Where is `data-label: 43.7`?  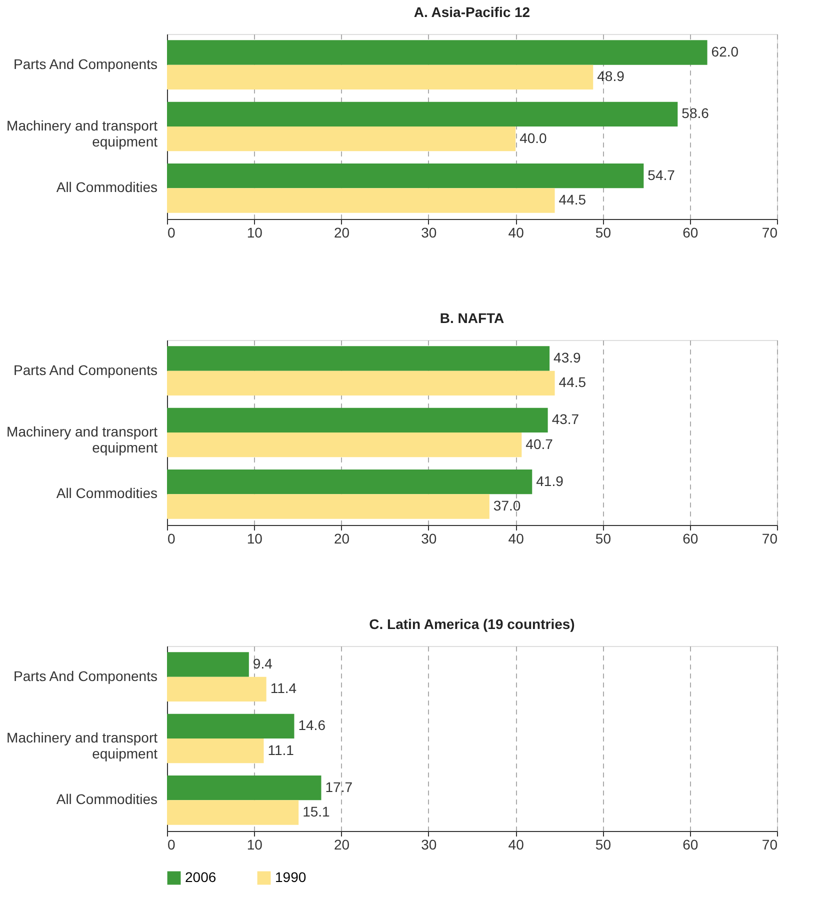
data-label: 43.7 is located at coordinates (566, 419).